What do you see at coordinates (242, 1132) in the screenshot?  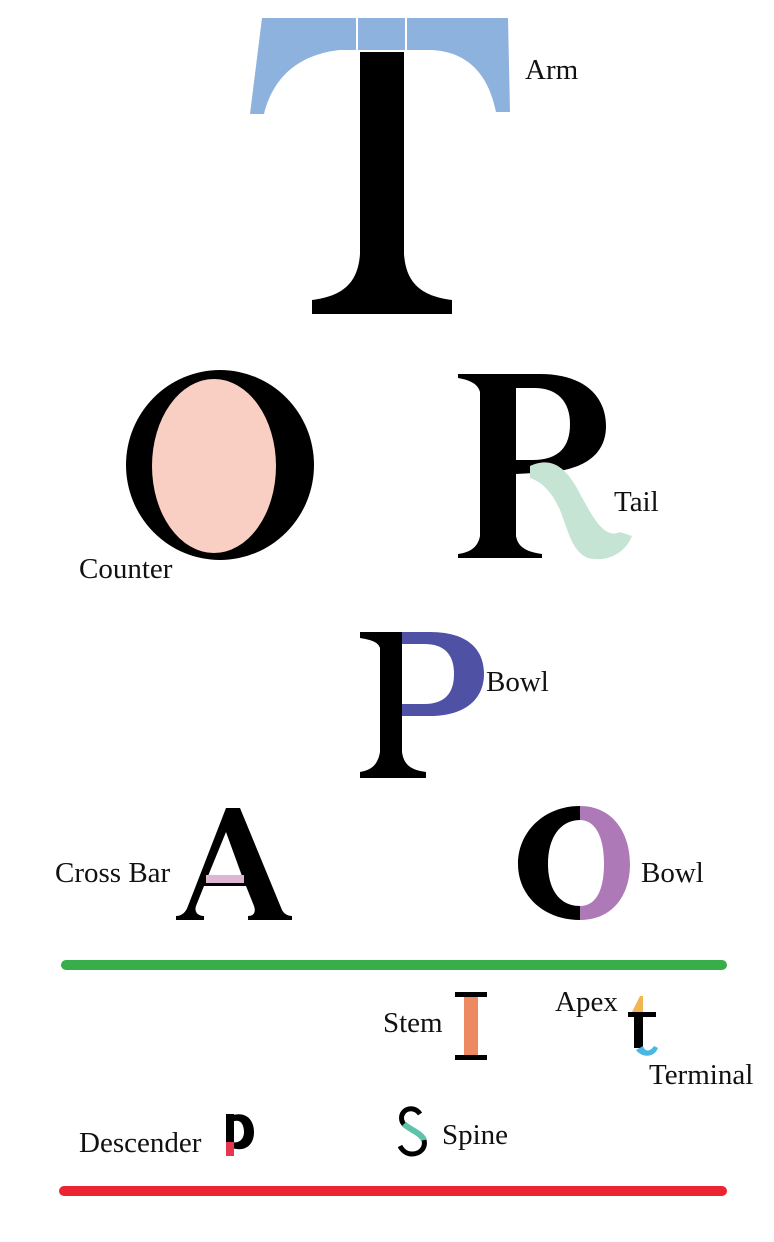 I see `p-small-bowl` at bounding box center [242, 1132].